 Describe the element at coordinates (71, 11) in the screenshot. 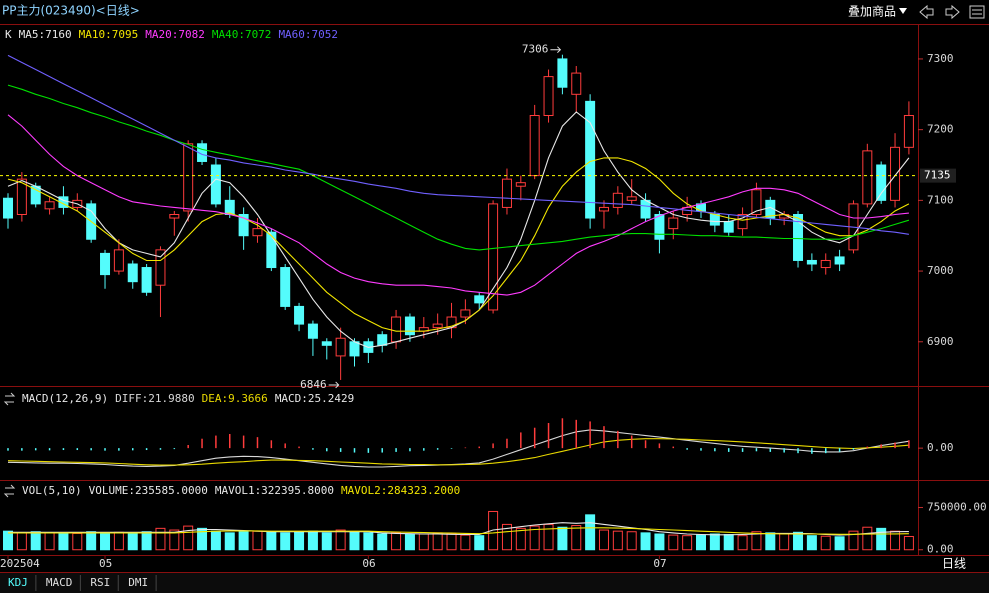

I see `instrument-title: PP主力(023490)<日线>` at that location.